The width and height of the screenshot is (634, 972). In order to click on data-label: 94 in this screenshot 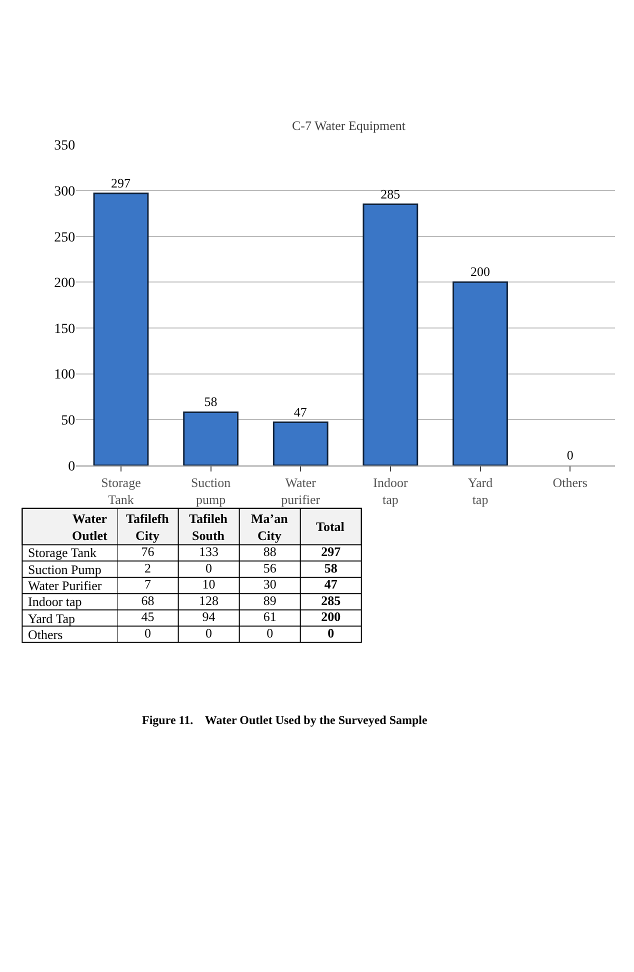, I will do `click(209, 616)`.